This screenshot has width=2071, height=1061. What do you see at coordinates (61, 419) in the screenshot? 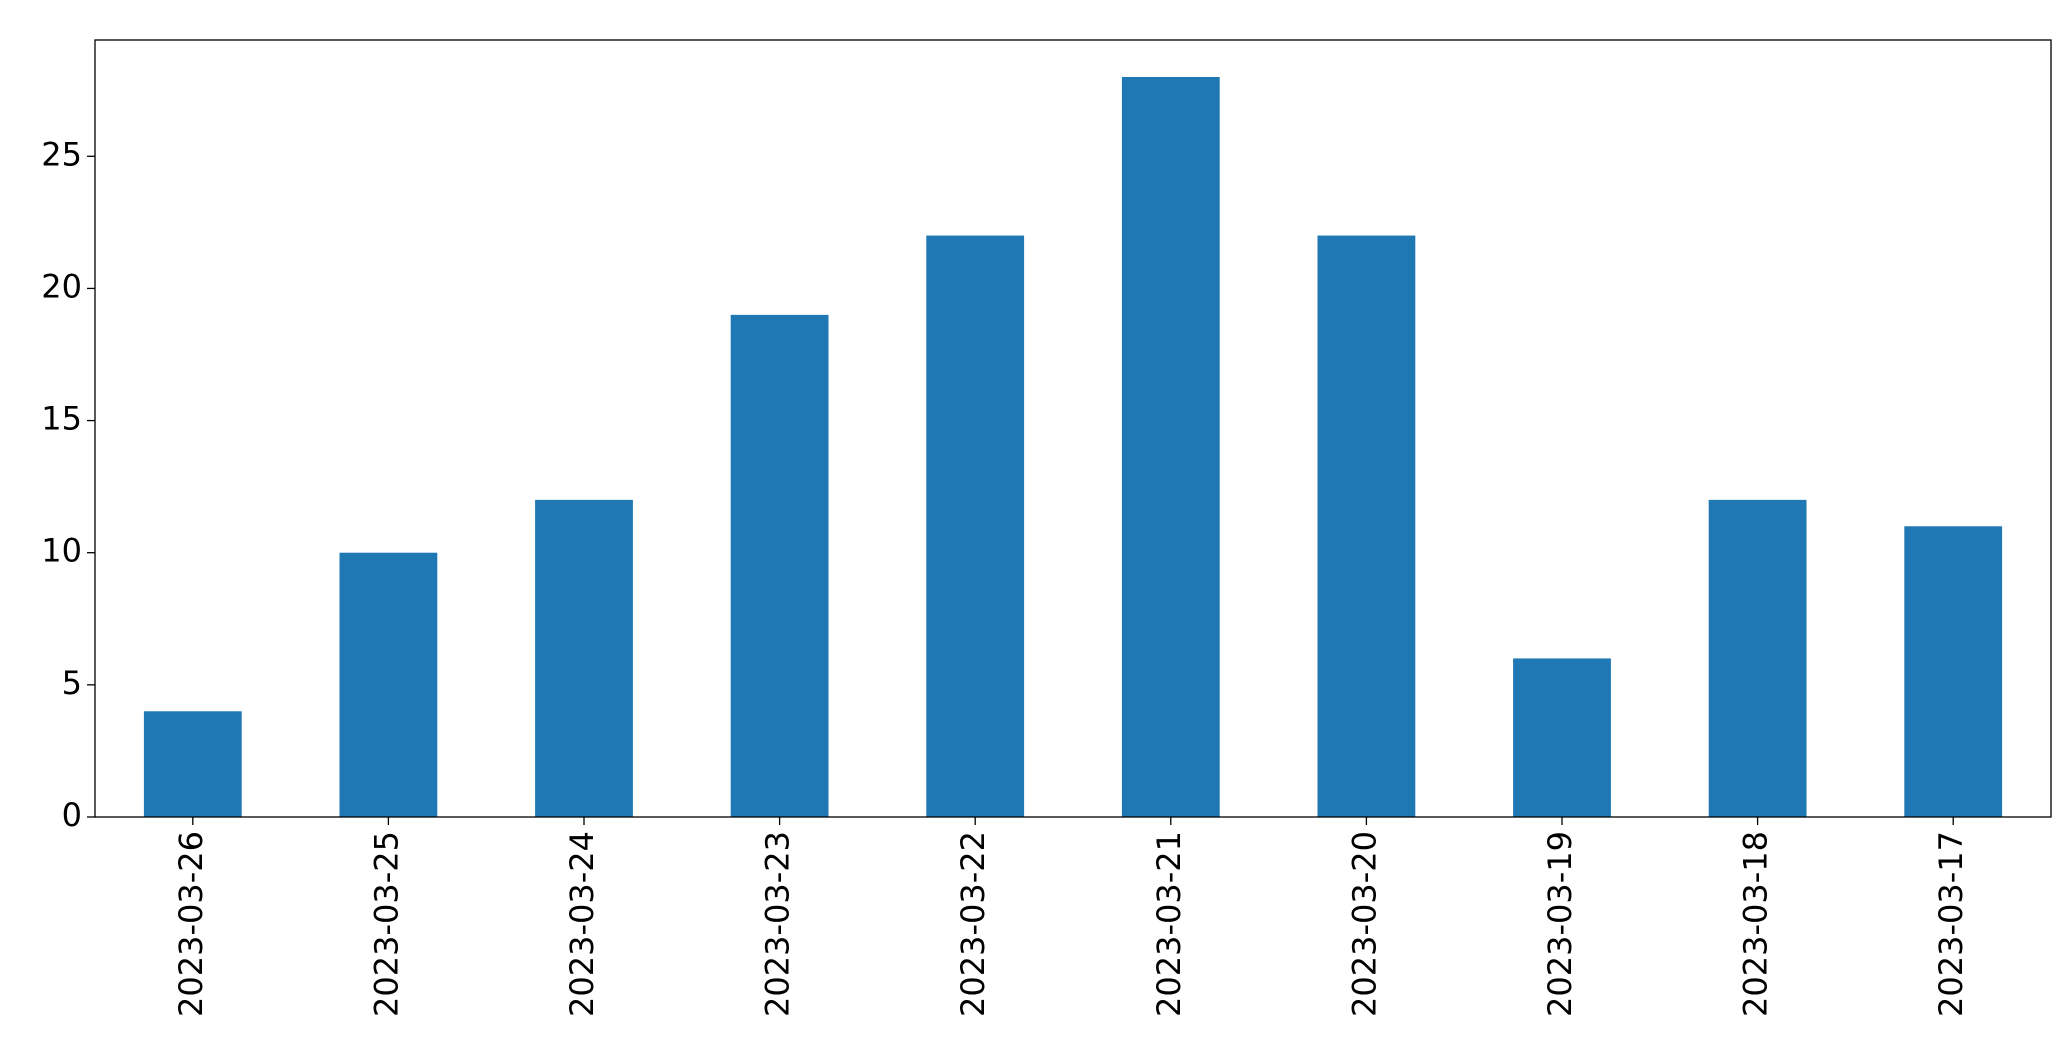
I see `y-tick-label: 15` at bounding box center [61, 419].